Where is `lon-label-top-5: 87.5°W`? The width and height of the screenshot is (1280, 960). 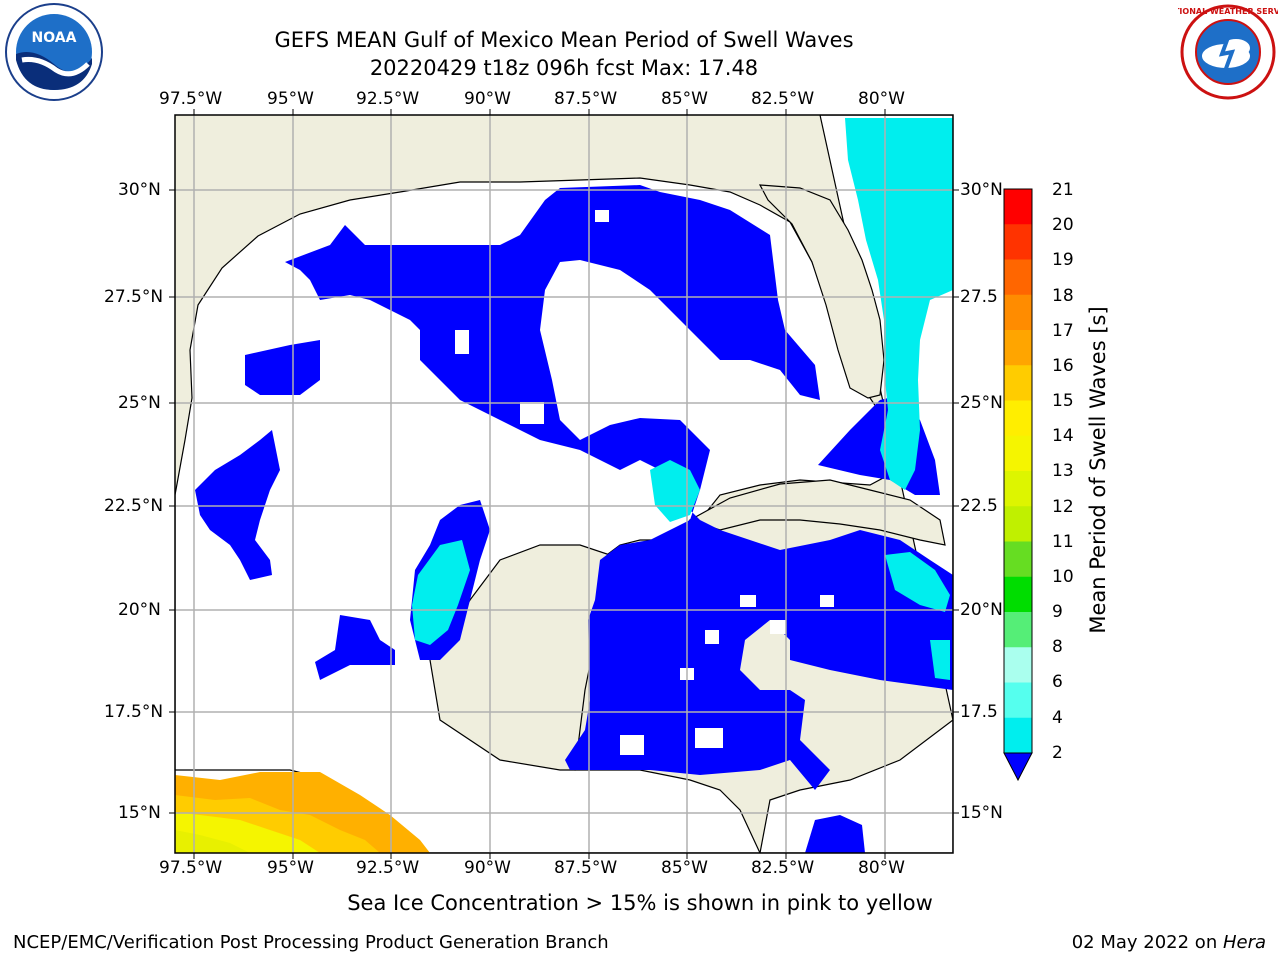
lon-label-top-5: 87.5°W is located at coordinates (586, 99).